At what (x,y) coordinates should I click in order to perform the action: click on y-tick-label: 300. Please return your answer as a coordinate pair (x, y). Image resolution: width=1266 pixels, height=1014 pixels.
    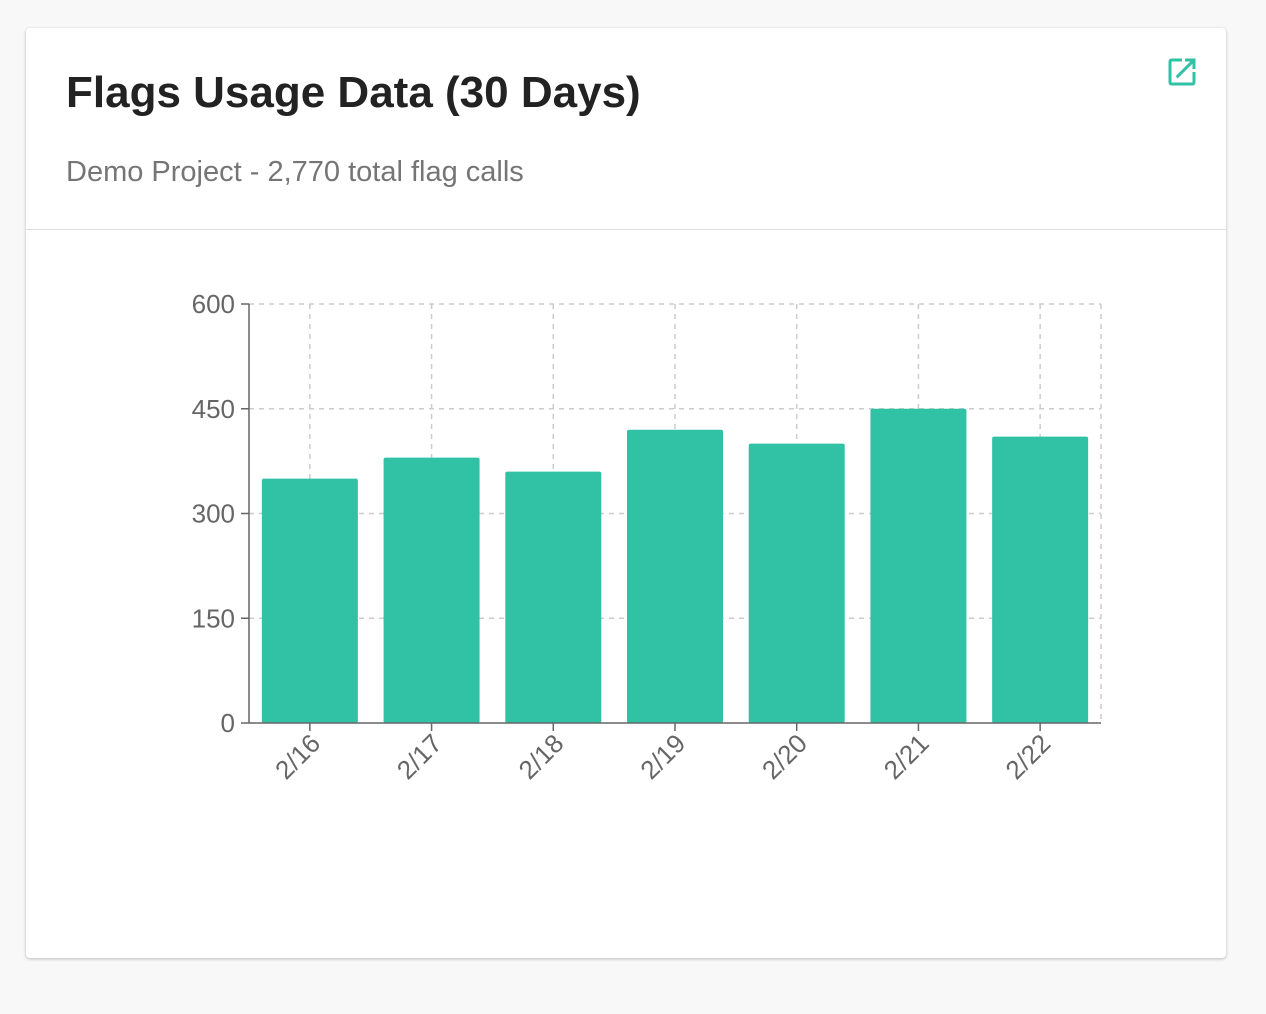
    Looking at the image, I should click on (213, 514).